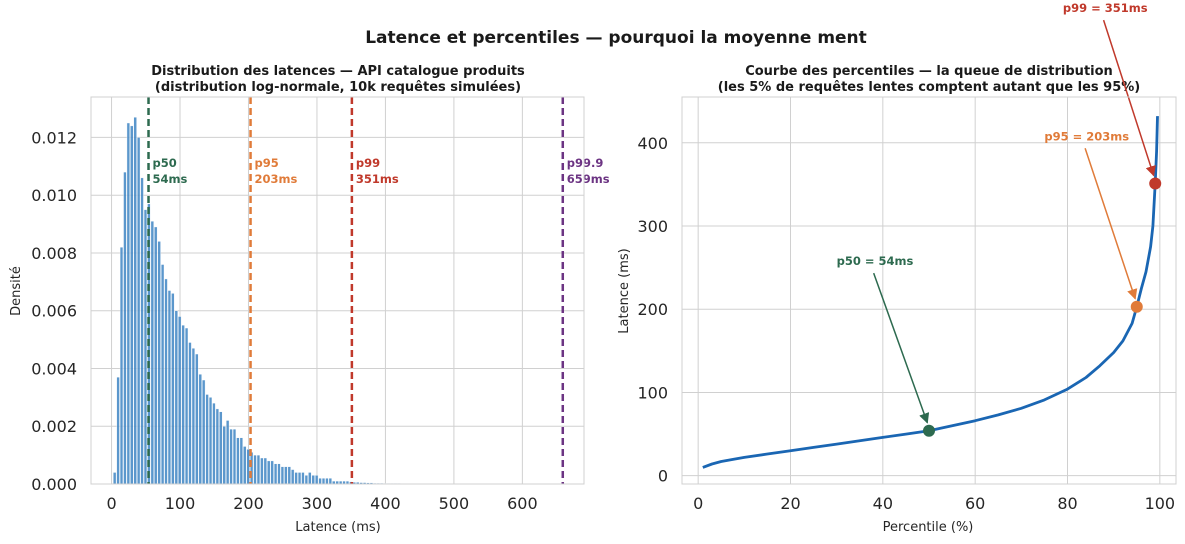 This screenshot has height=544, width=1185. Describe the element at coordinates (377, 179) in the screenshot. I see `percentile-value-p99: 351ms` at that location.